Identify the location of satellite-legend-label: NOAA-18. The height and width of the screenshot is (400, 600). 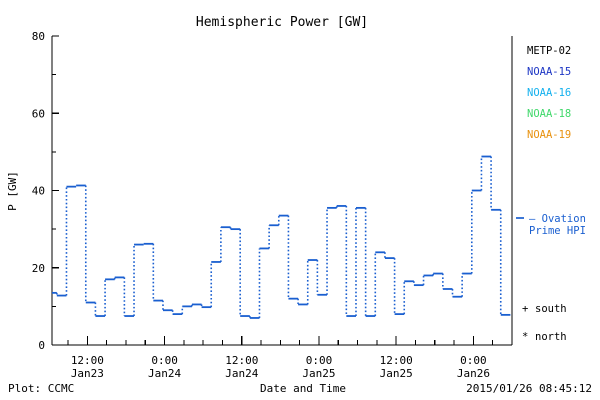
(549, 114).